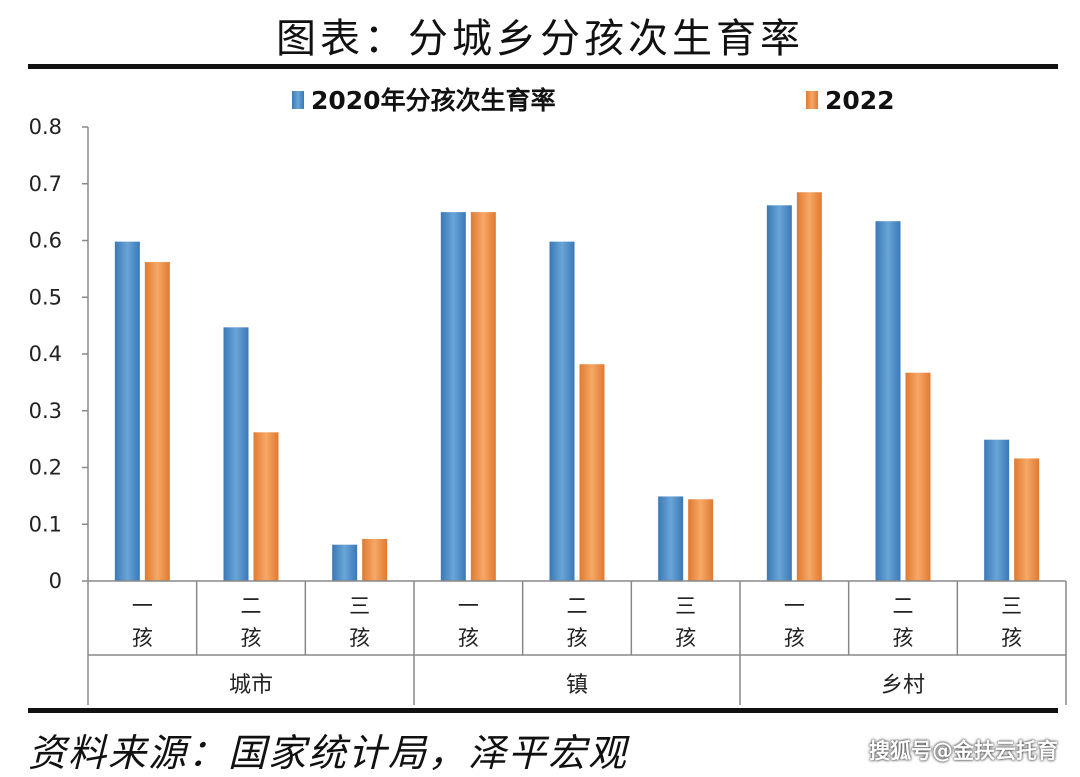 This screenshot has width=1080, height=777. I want to click on y-tick-label: 0.5, so click(45, 297).